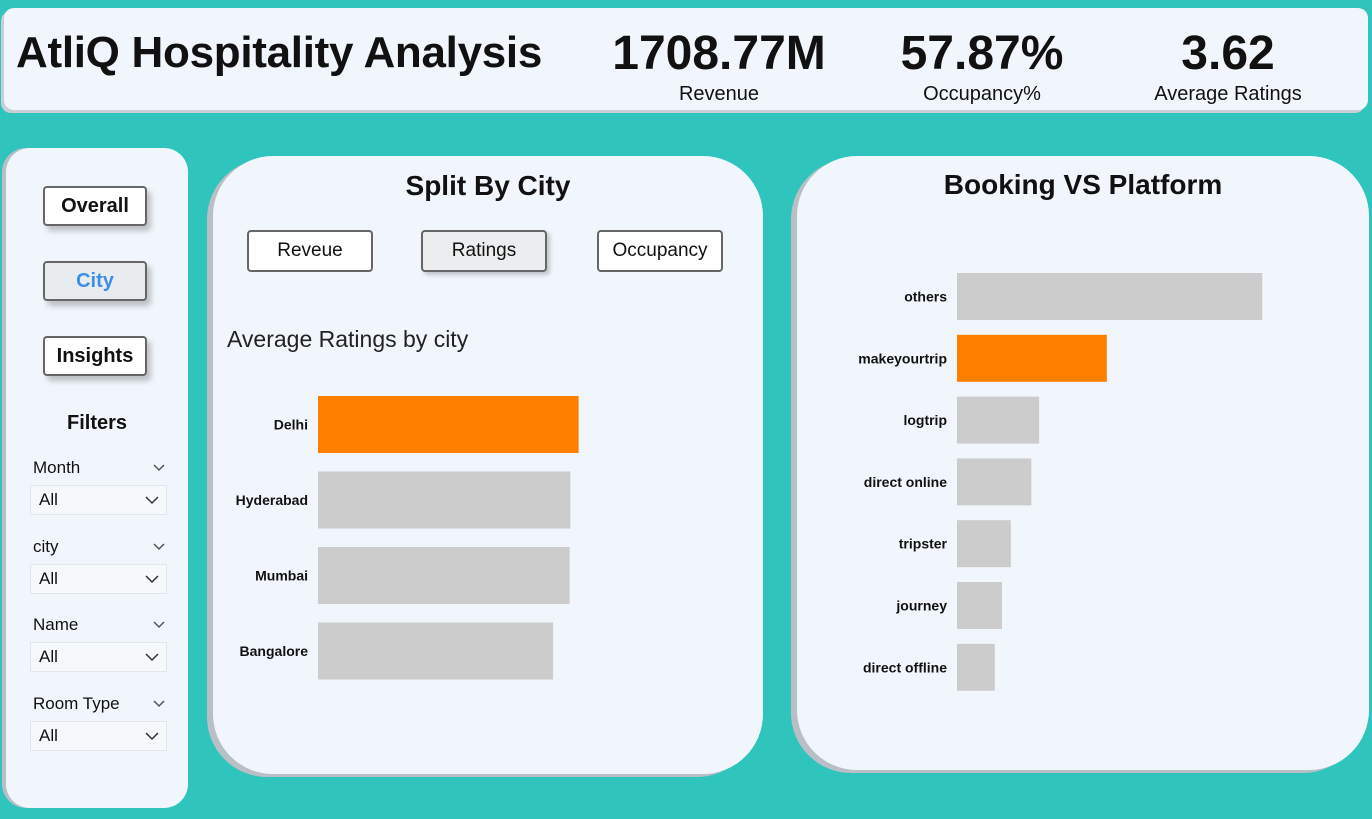 The width and height of the screenshot is (1372, 819). I want to click on room-type-select: All, so click(98, 736).